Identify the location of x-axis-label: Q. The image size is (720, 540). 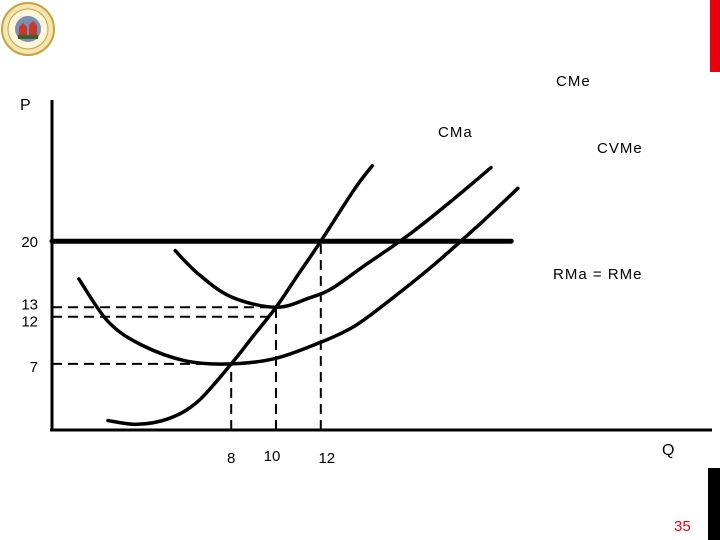
(668, 450).